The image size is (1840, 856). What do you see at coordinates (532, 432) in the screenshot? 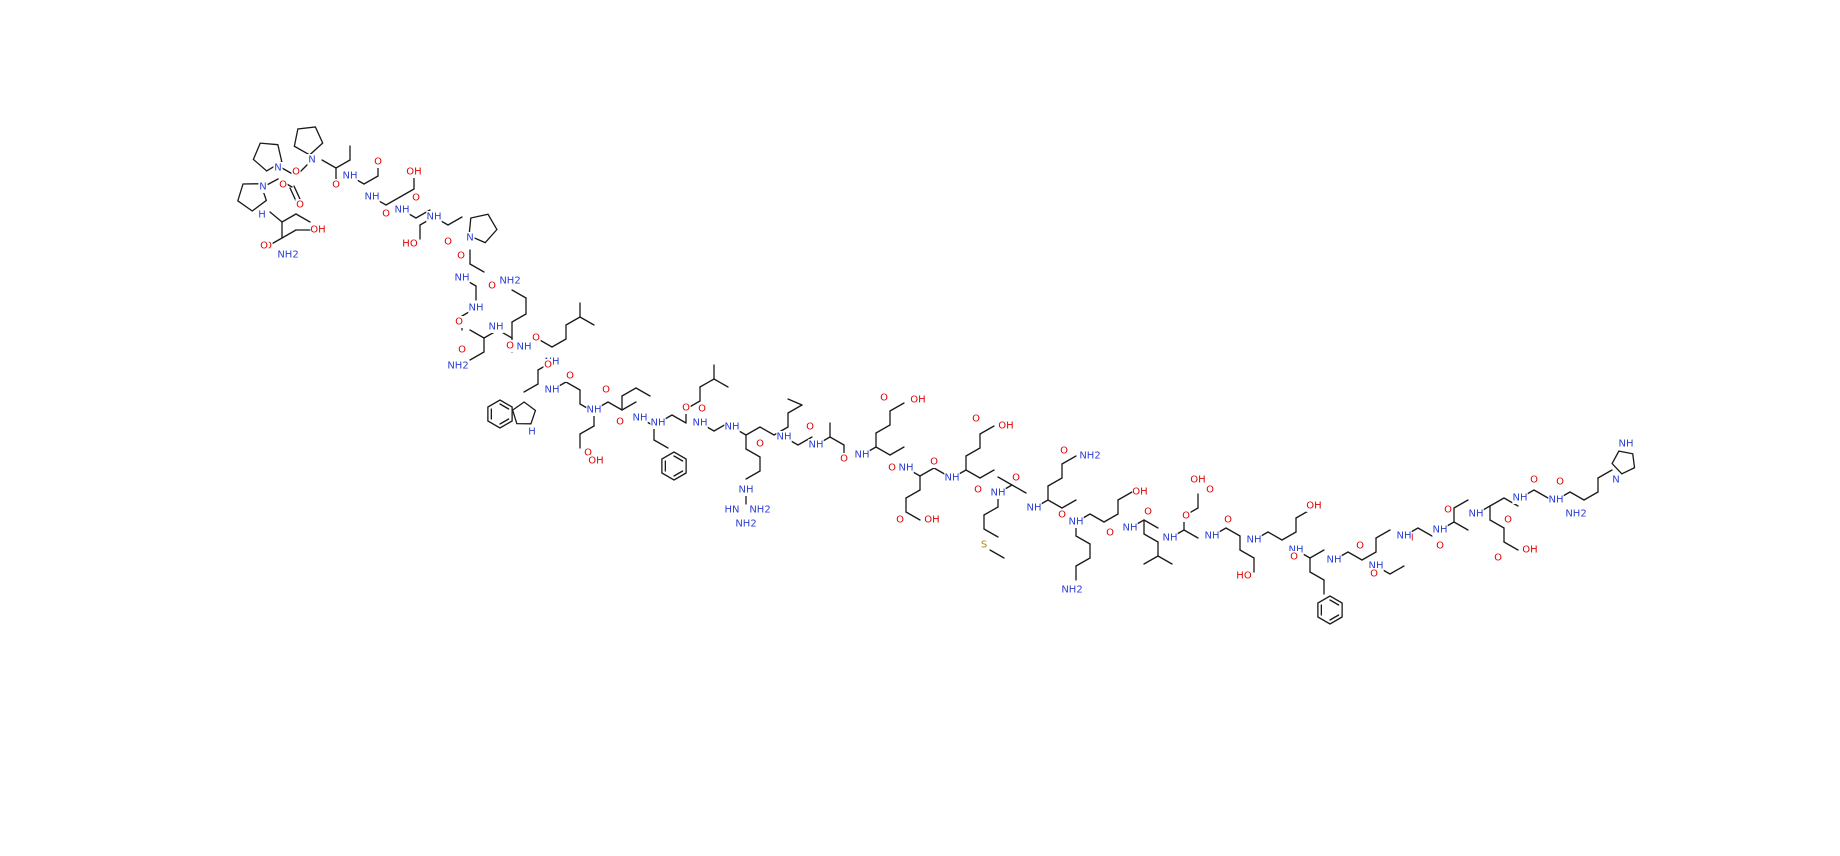
I see `atom-symbol: H` at bounding box center [532, 432].